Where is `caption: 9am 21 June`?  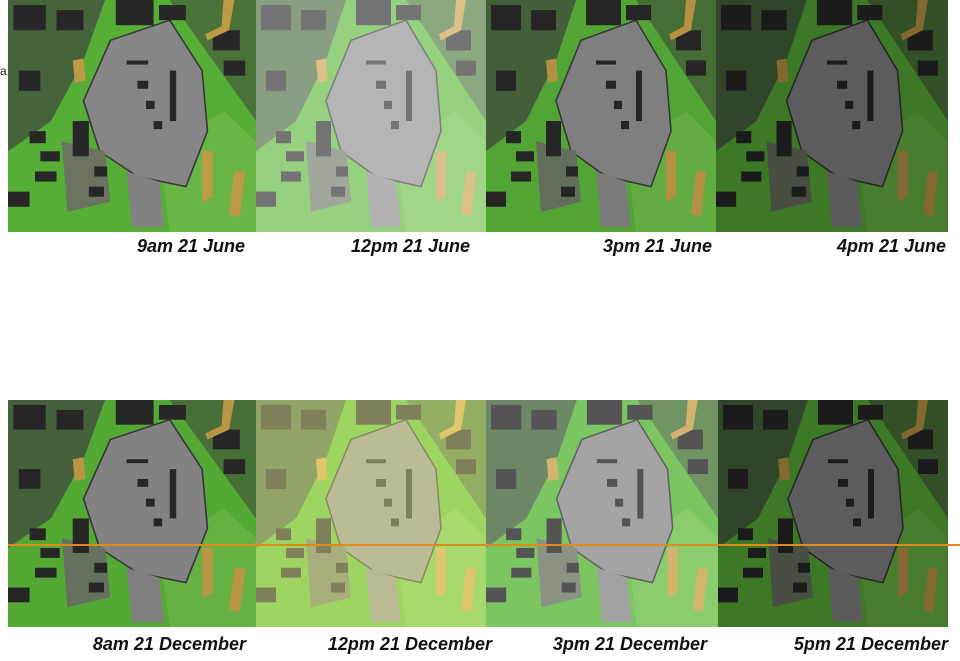 caption: 9am 21 June is located at coordinates (191, 246).